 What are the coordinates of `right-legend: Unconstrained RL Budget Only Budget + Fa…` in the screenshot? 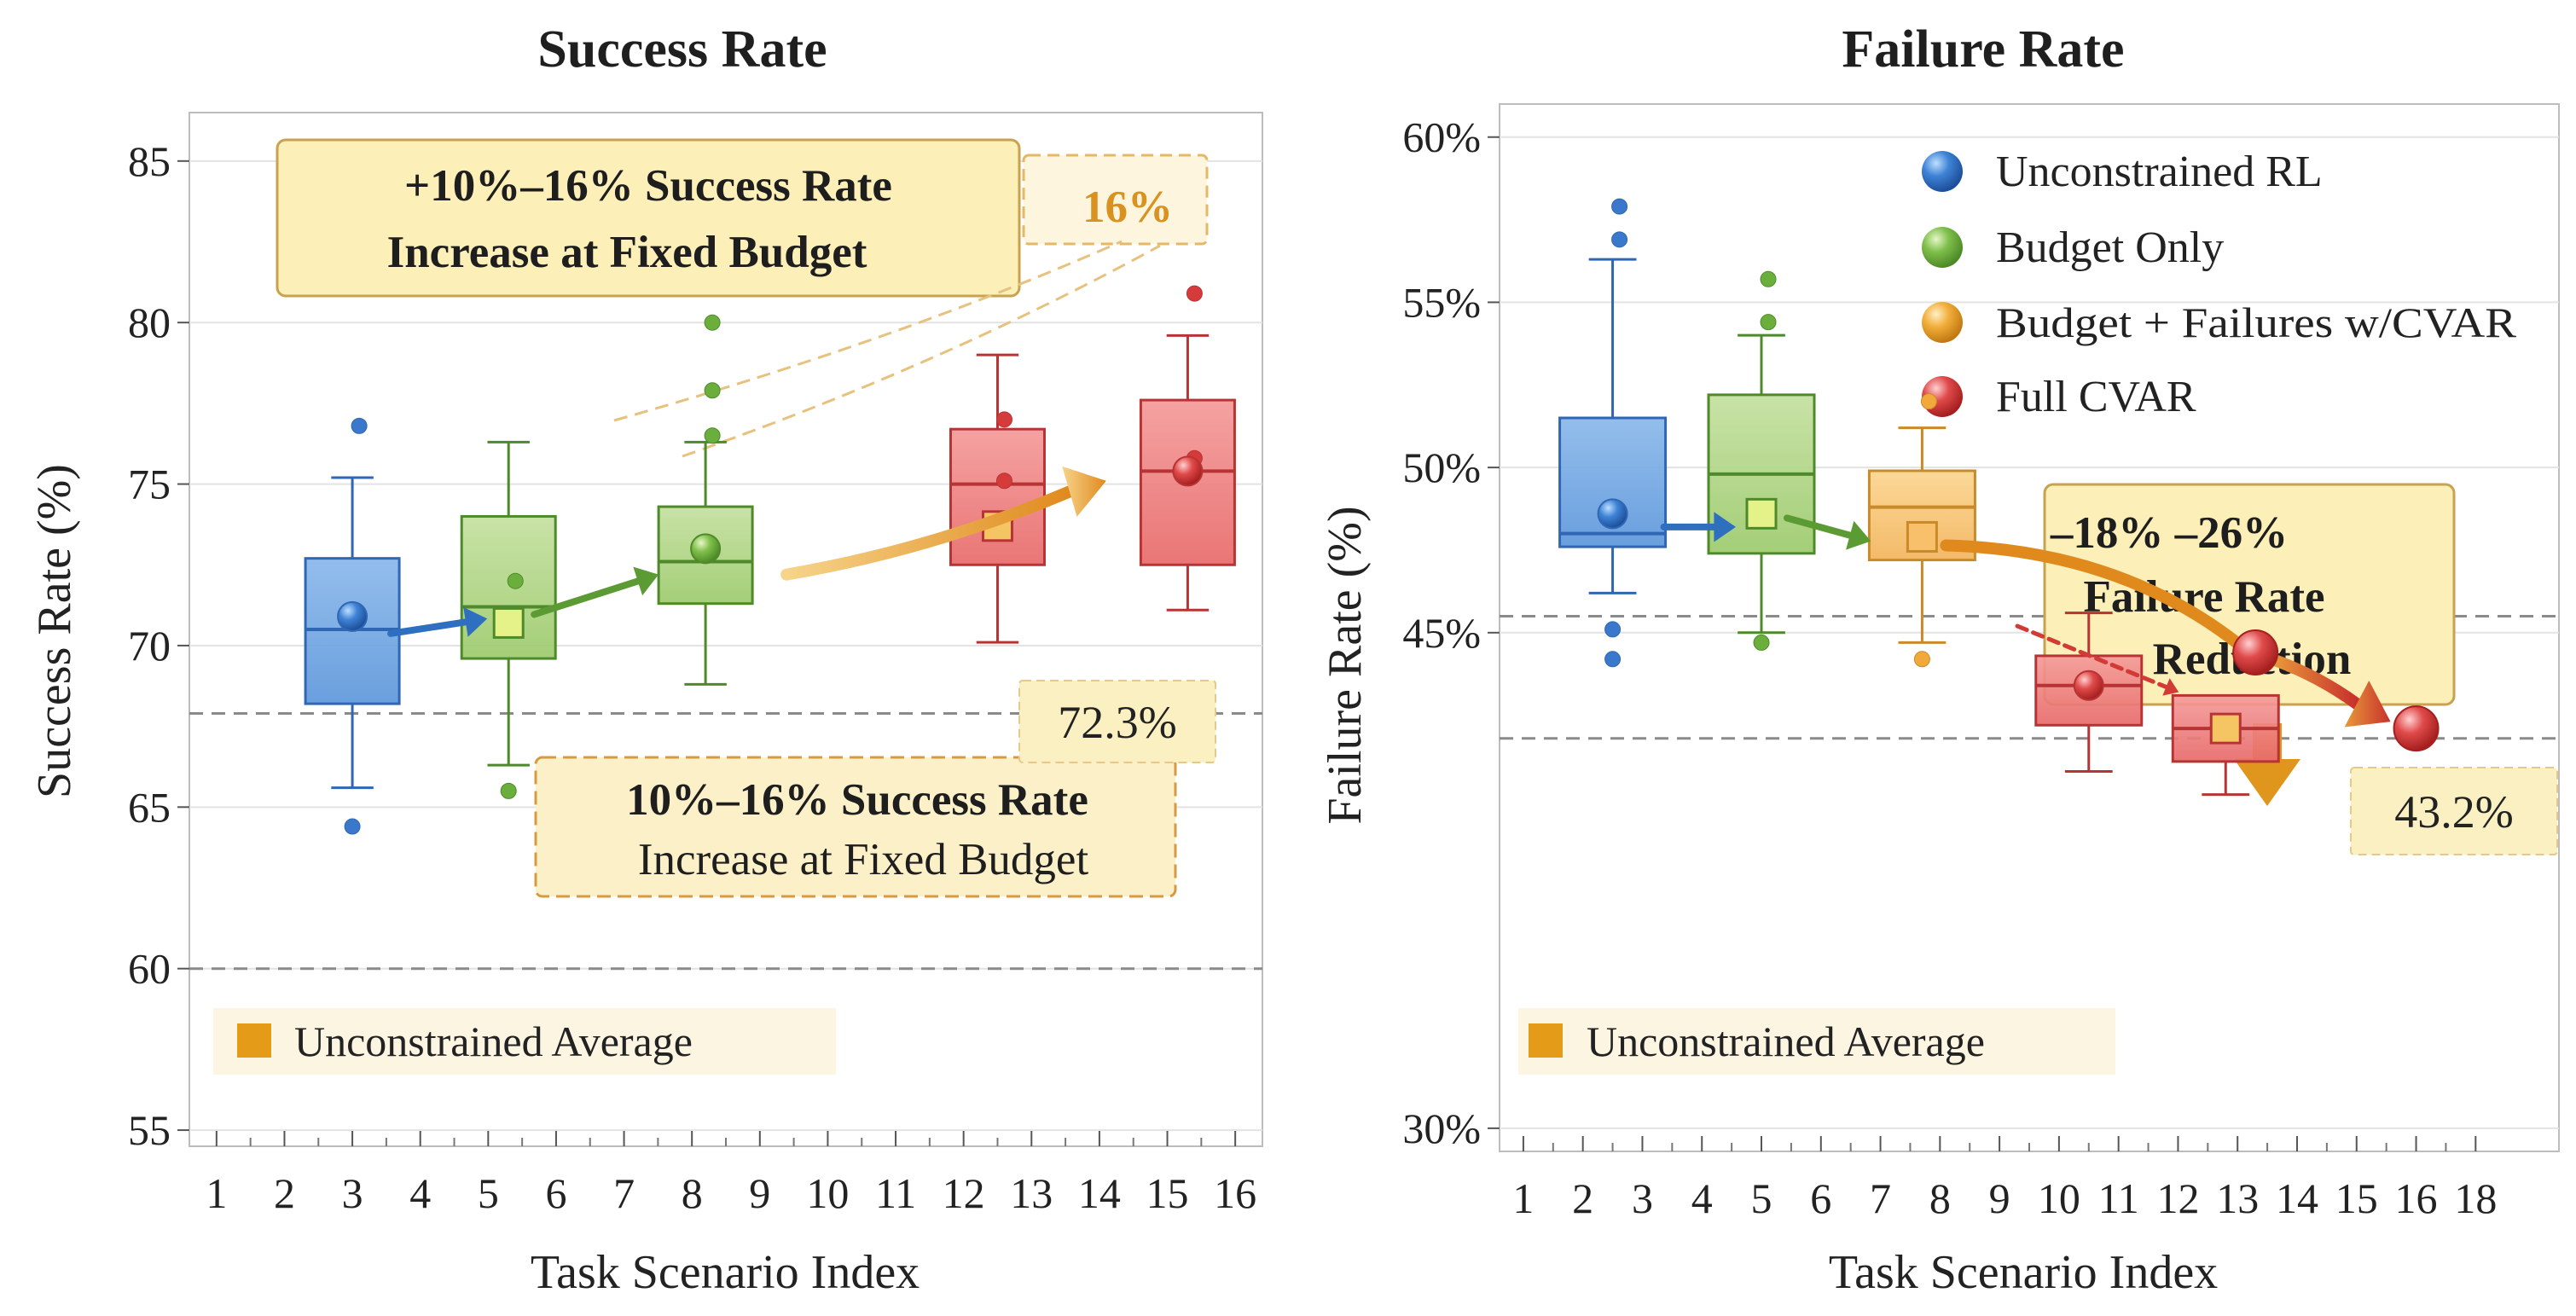 It's located at (2219, 284).